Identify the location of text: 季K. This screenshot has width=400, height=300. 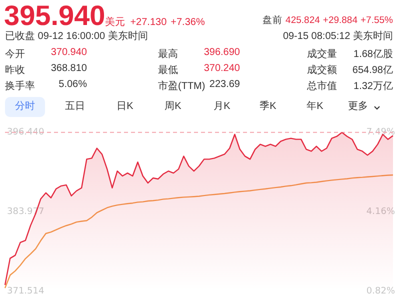
(268, 107).